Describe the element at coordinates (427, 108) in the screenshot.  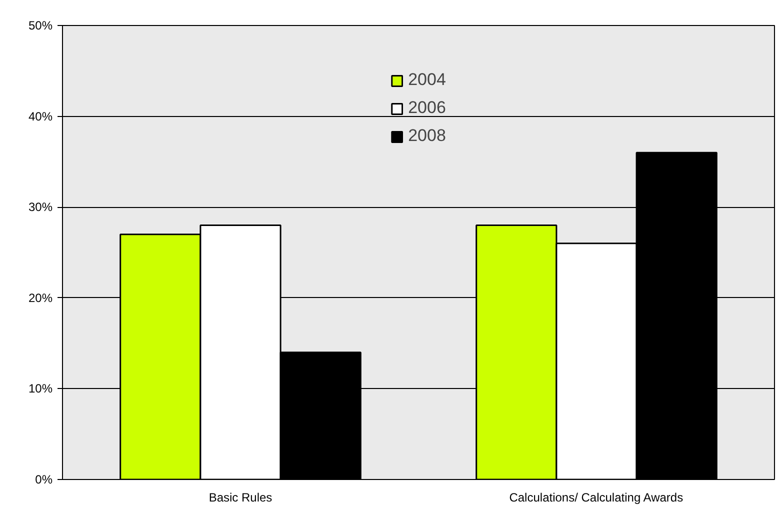
I see `legend-label: 2006` at that location.